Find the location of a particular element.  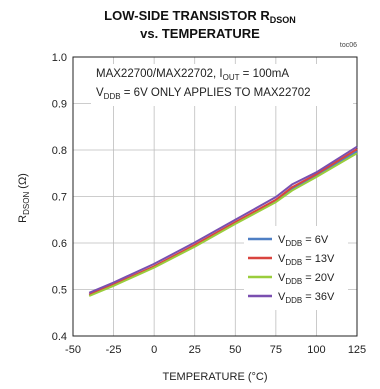

y-tick-label: 0.8 is located at coordinates (59, 151).